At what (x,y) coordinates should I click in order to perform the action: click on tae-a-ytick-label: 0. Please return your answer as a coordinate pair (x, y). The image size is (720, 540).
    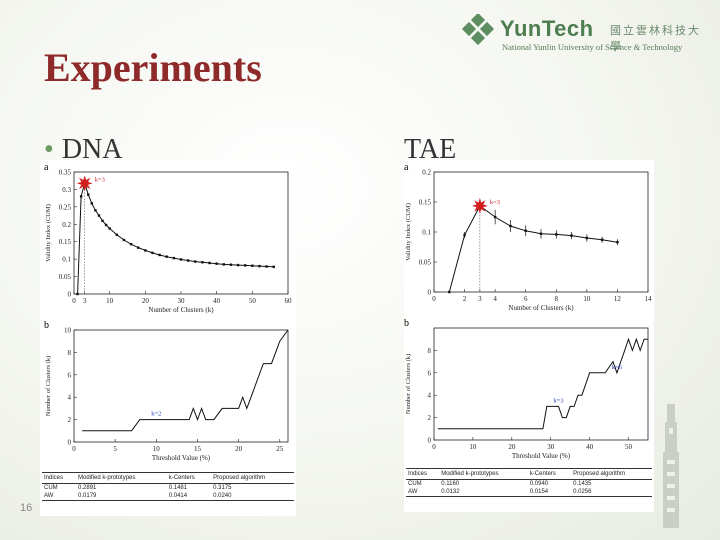
    Looking at the image, I should click on (430, 293).